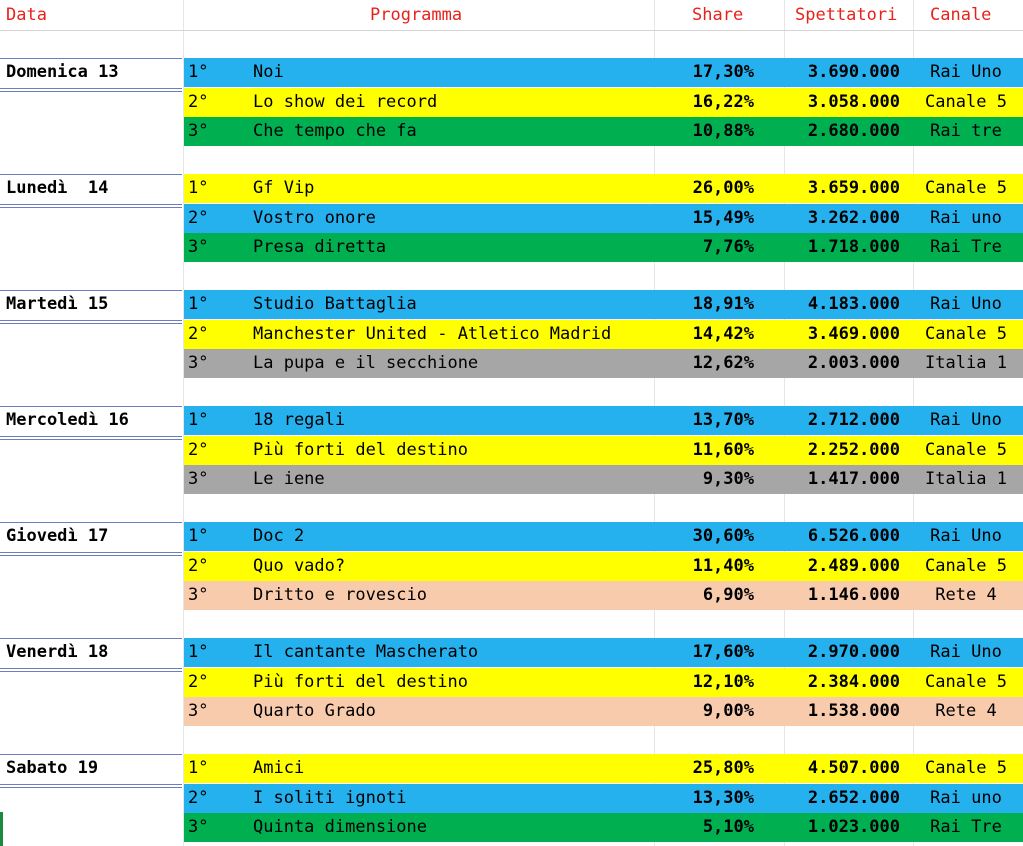 The image size is (1023, 846). I want to click on spettatori-cell: 1.538.000, so click(853, 711).